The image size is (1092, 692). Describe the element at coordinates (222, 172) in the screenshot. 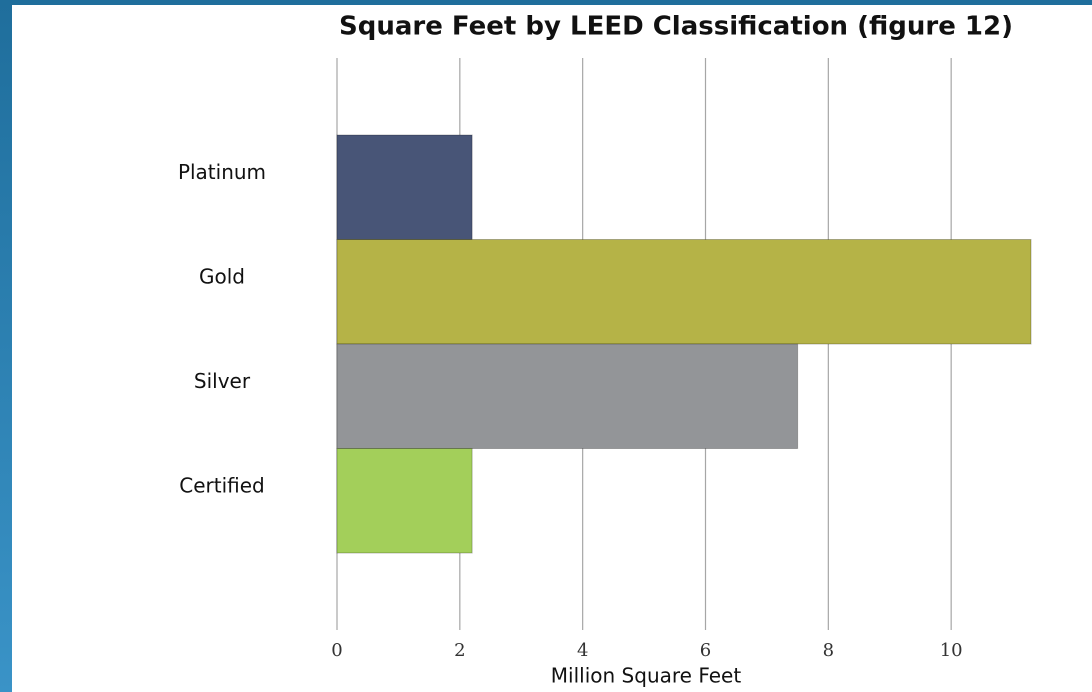

I see `y-tick-label: Platinum` at that location.